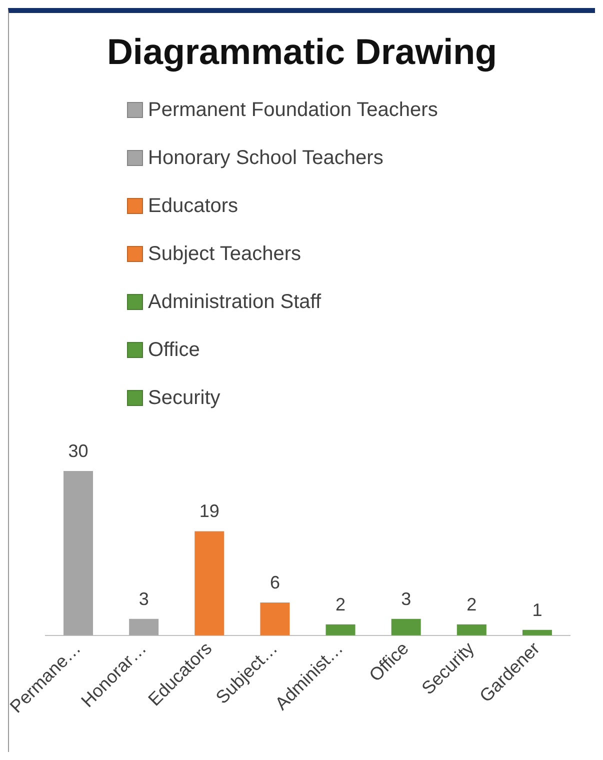 This screenshot has height=760, width=603. I want to click on chart-title: Diagrammatic Drawing, so click(302, 52).